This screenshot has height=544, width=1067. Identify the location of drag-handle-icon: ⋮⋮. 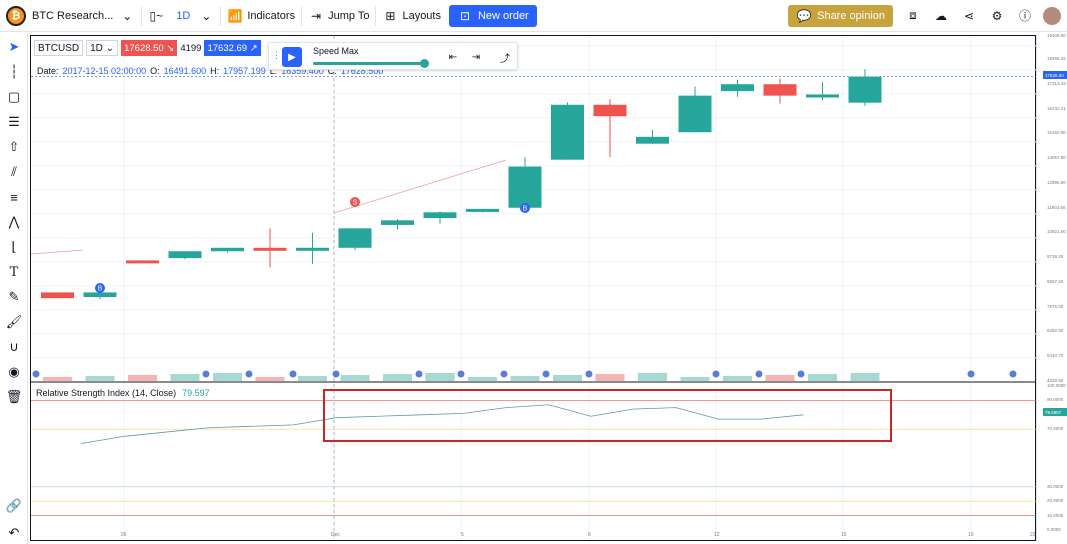
(281, 55).